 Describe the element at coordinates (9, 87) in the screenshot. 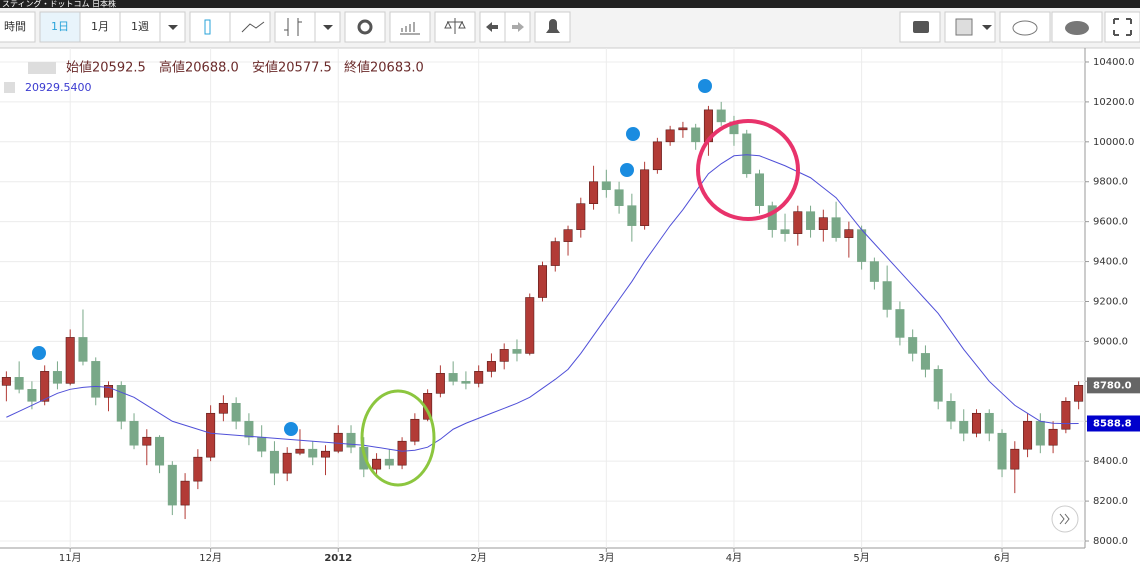

I see `legend-icon` at that location.